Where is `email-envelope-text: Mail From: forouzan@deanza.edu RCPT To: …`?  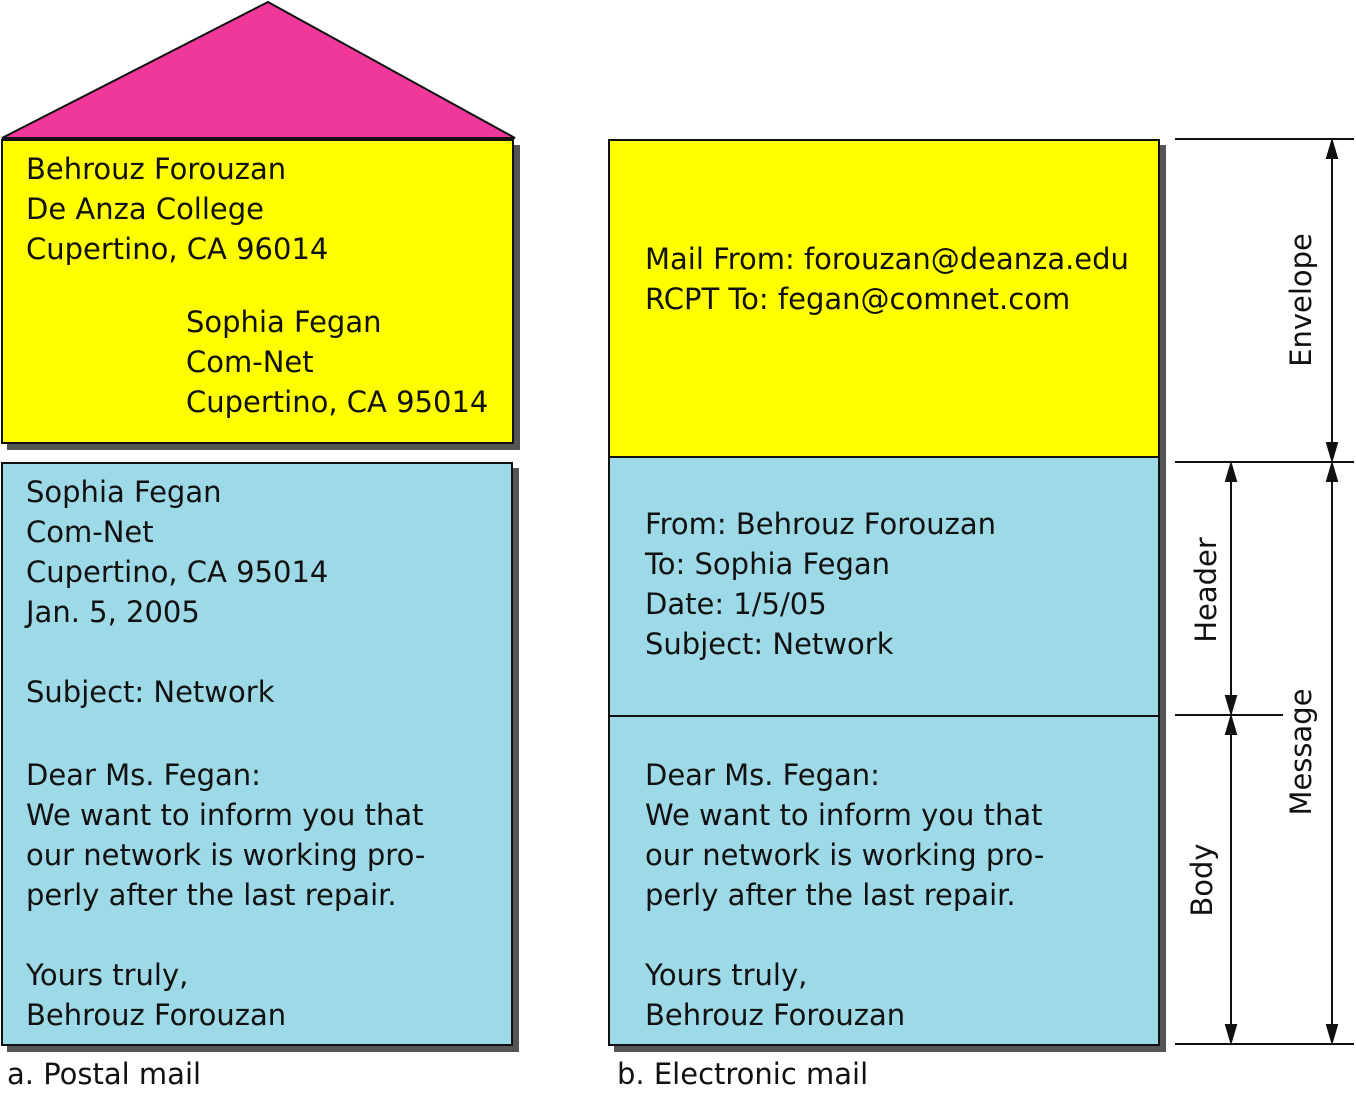 email-envelope-text: Mail From: forouzan@deanza.edu RCPT To: … is located at coordinates (887, 279).